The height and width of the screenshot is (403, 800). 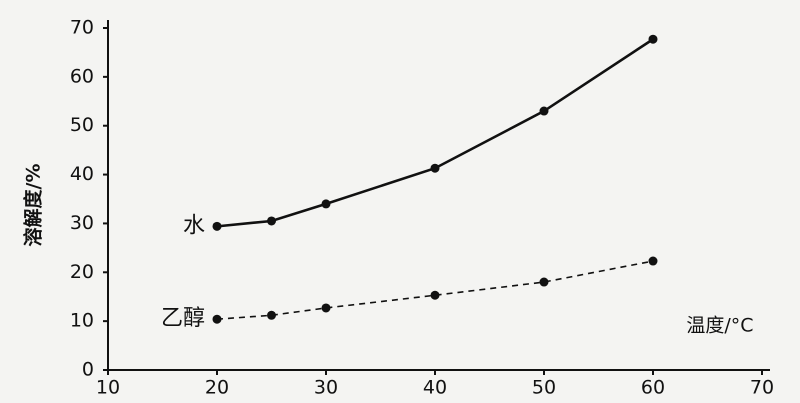 I want to click on series-line, so click(x=435, y=290).